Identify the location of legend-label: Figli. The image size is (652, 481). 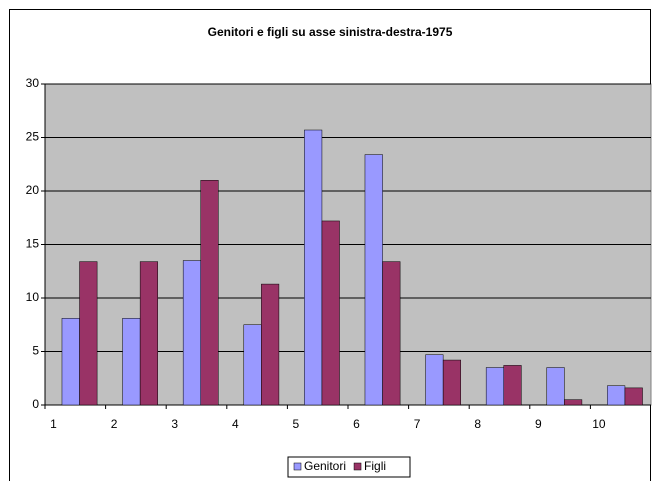
(375, 466).